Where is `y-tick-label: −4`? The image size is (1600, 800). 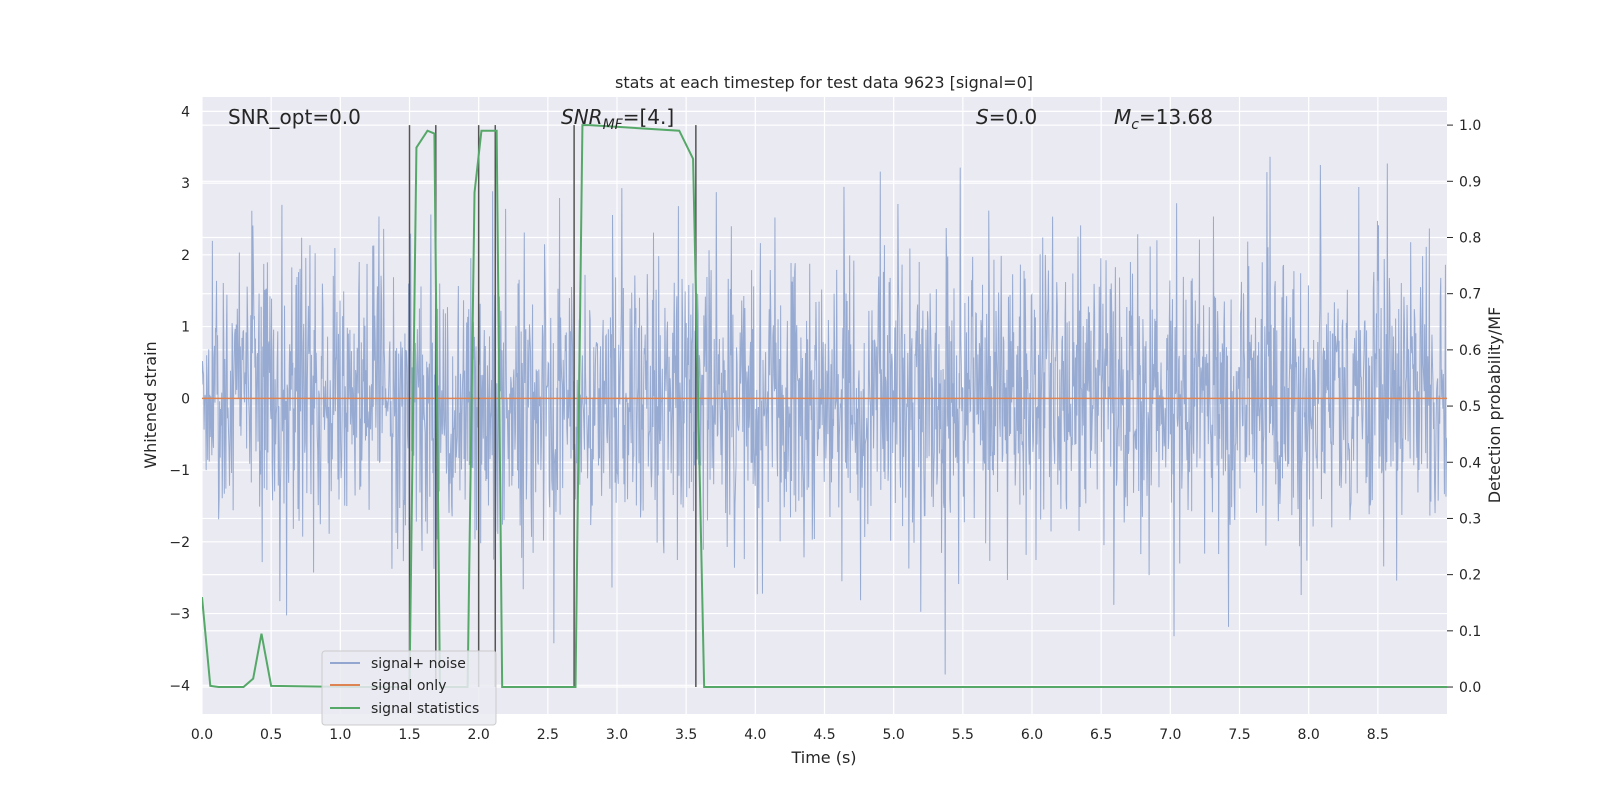
y-tick-label: −4 is located at coordinates (179, 686).